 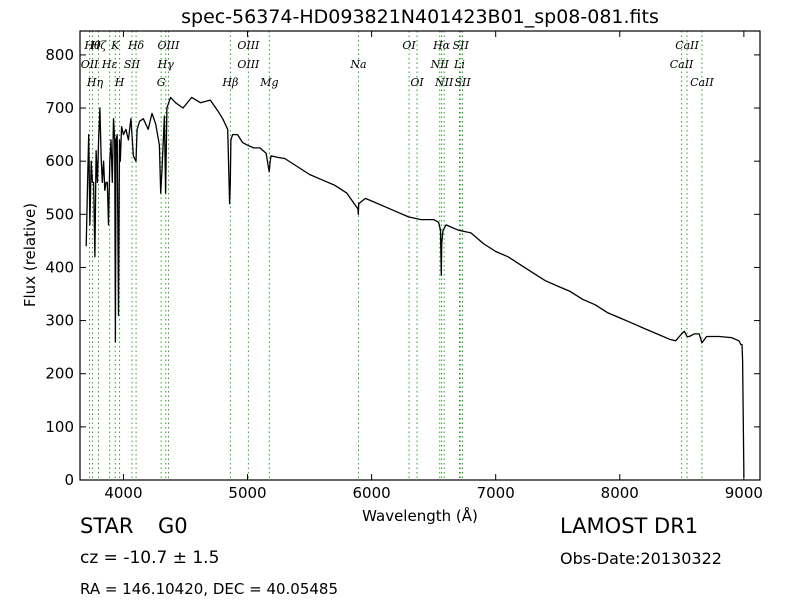 I want to click on y-tick-label-7: 700, so click(x=59, y=108).